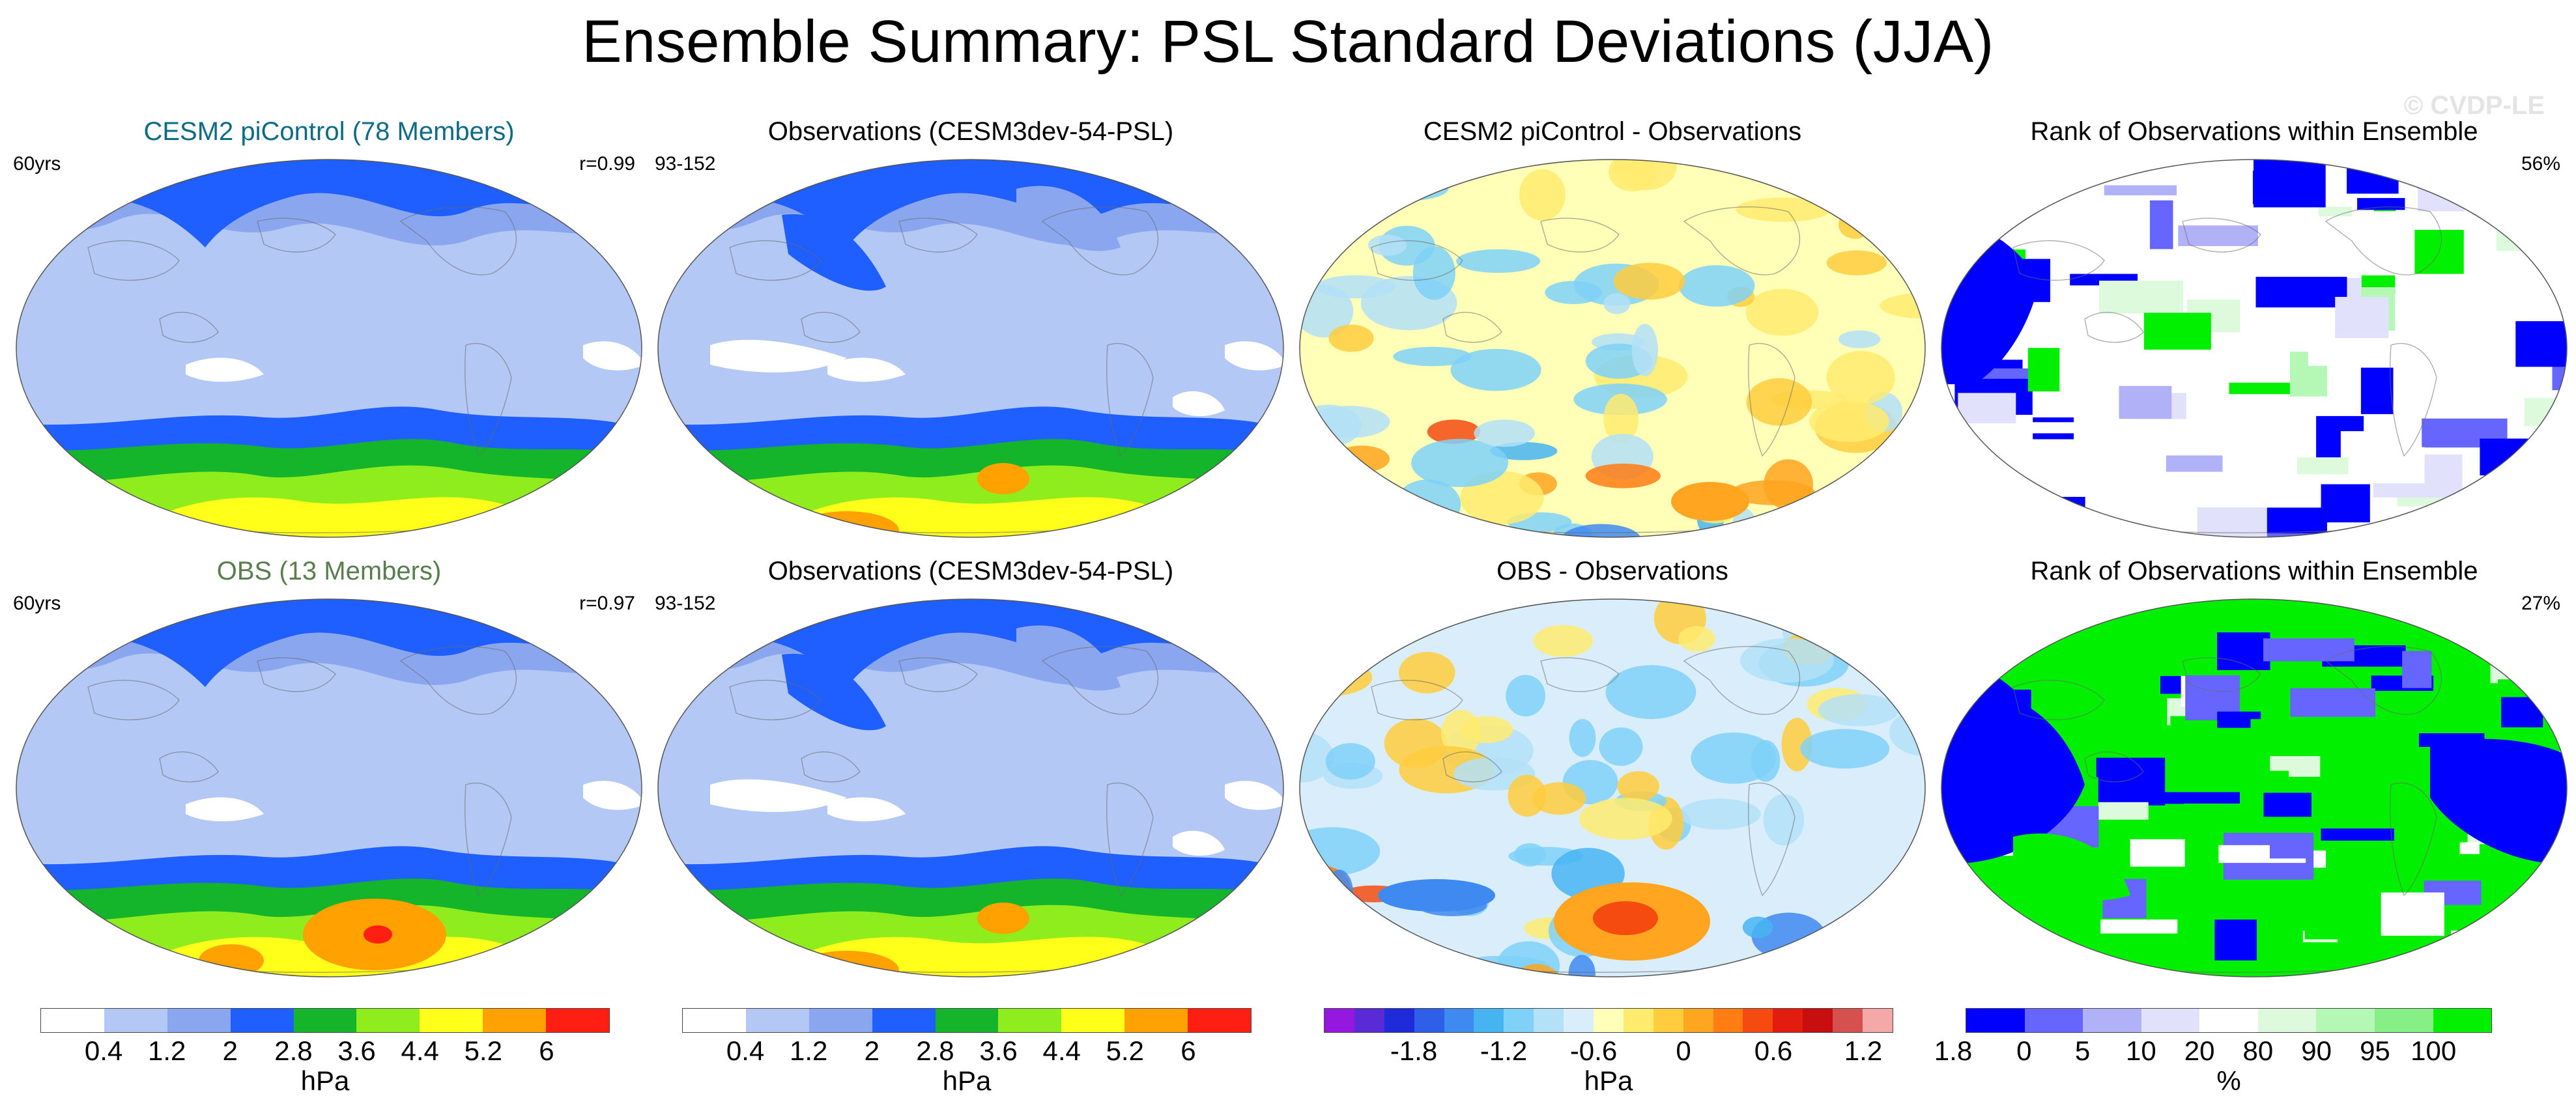  Describe the element at coordinates (970, 131) in the screenshot. I see `panel-title: Observations (CESM3dev-54-PSL)` at that location.